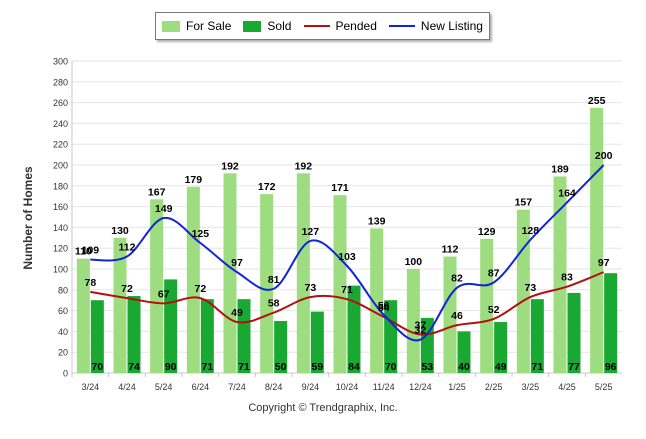 This screenshot has width=646, height=439. Describe the element at coordinates (354, 367) in the screenshot. I see `data-label-sold: 84` at that location.